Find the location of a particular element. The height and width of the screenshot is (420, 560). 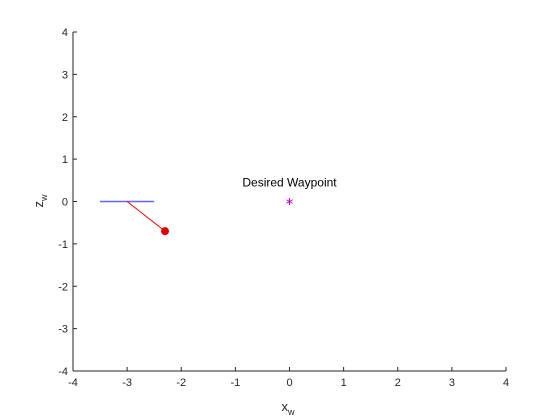

pendulum-mass is located at coordinates (165, 231).